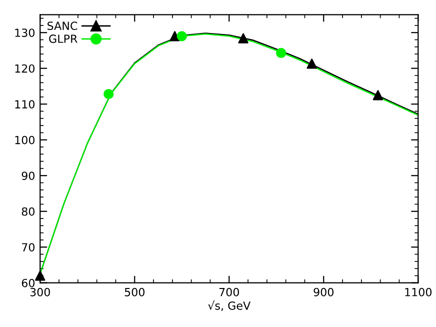 The height and width of the screenshot is (327, 436). Describe the element at coordinates (28, 211) in the screenshot. I see `y-tick-label: 80` at that location.